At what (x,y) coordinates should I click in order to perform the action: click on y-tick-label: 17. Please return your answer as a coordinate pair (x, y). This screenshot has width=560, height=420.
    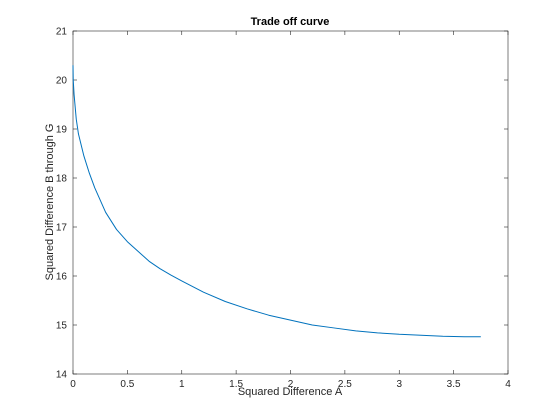
    Looking at the image, I should click on (62, 228).